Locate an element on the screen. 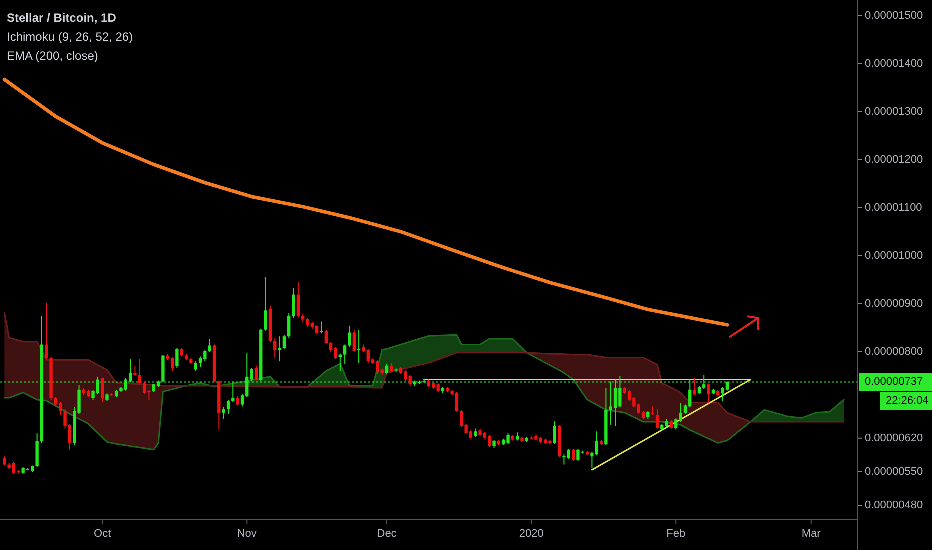  y-tick-label: 0.00001000 is located at coordinates (894, 256).